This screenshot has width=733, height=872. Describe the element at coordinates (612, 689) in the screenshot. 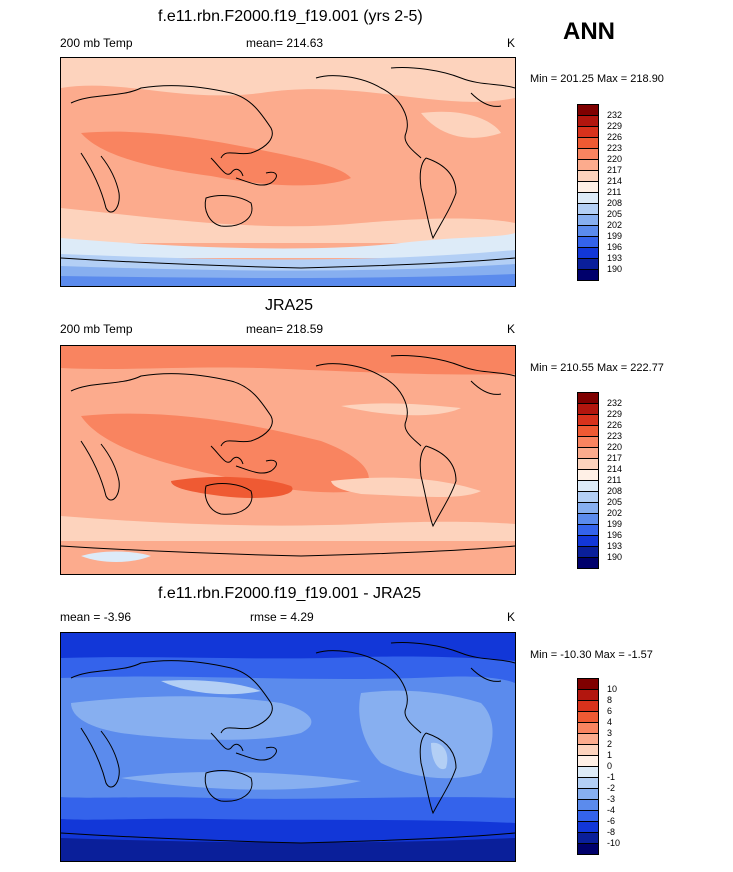

I see `panel3-colorbar-tick: 10` at that location.